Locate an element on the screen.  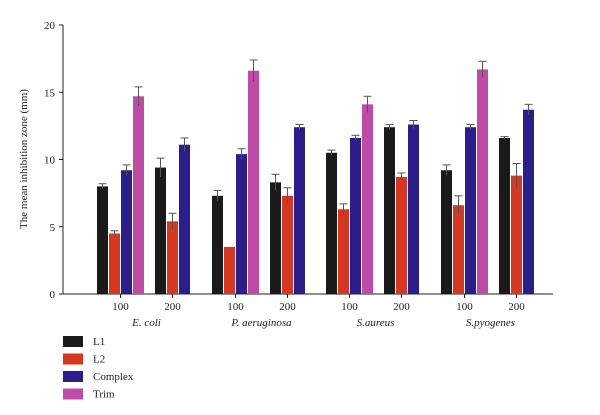
legend-swatch-l1 is located at coordinates (73, 341).